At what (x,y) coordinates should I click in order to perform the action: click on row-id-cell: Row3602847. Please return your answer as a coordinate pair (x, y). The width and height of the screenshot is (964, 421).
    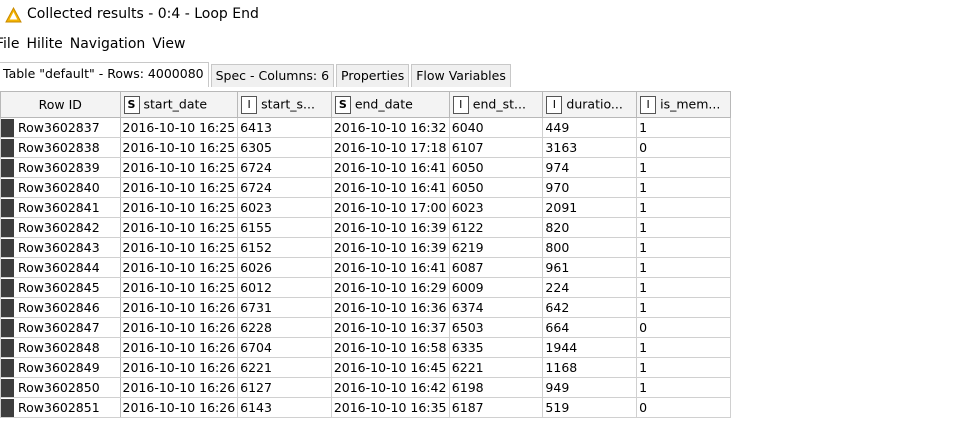
    Looking at the image, I should click on (60, 327).